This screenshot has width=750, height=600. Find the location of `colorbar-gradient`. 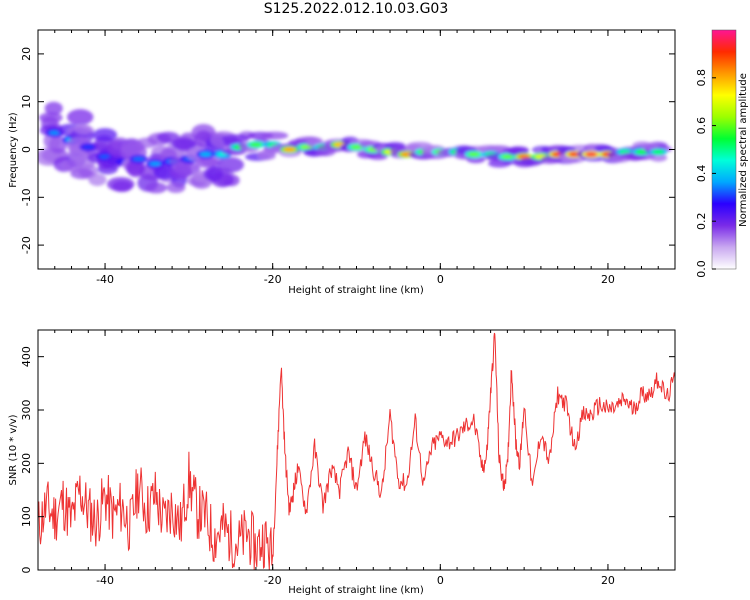

colorbar-gradient is located at coordinates (724, 149).